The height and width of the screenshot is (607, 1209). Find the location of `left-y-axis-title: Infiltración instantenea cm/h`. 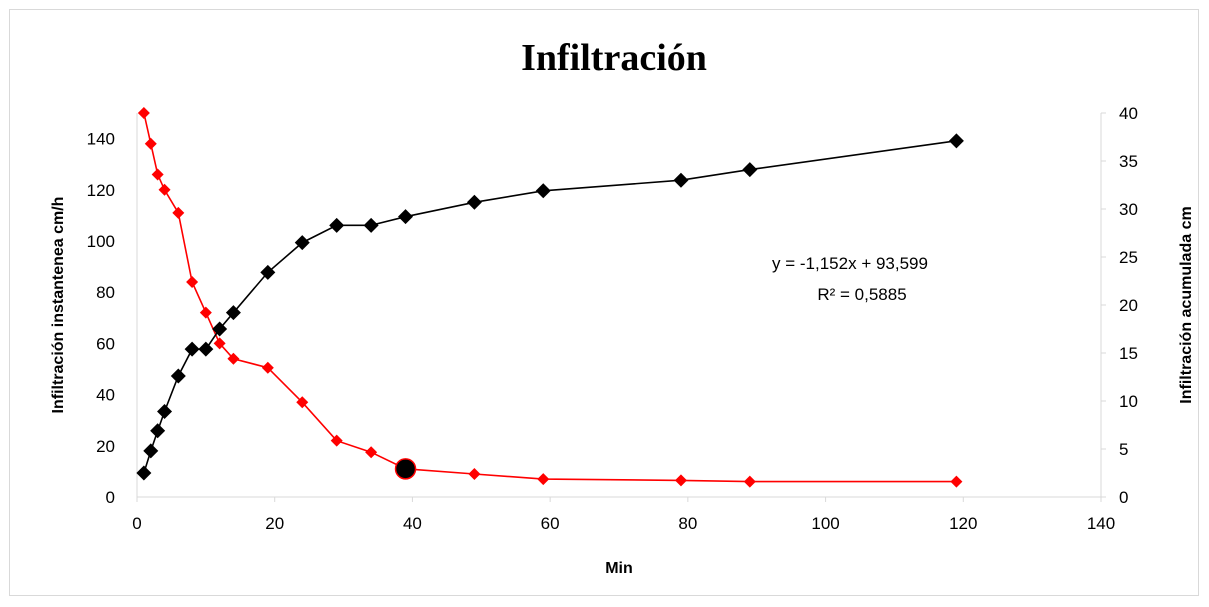

left-y-axis-title: Infiltración instantenea cm/h is located at coordinates (58, 305).